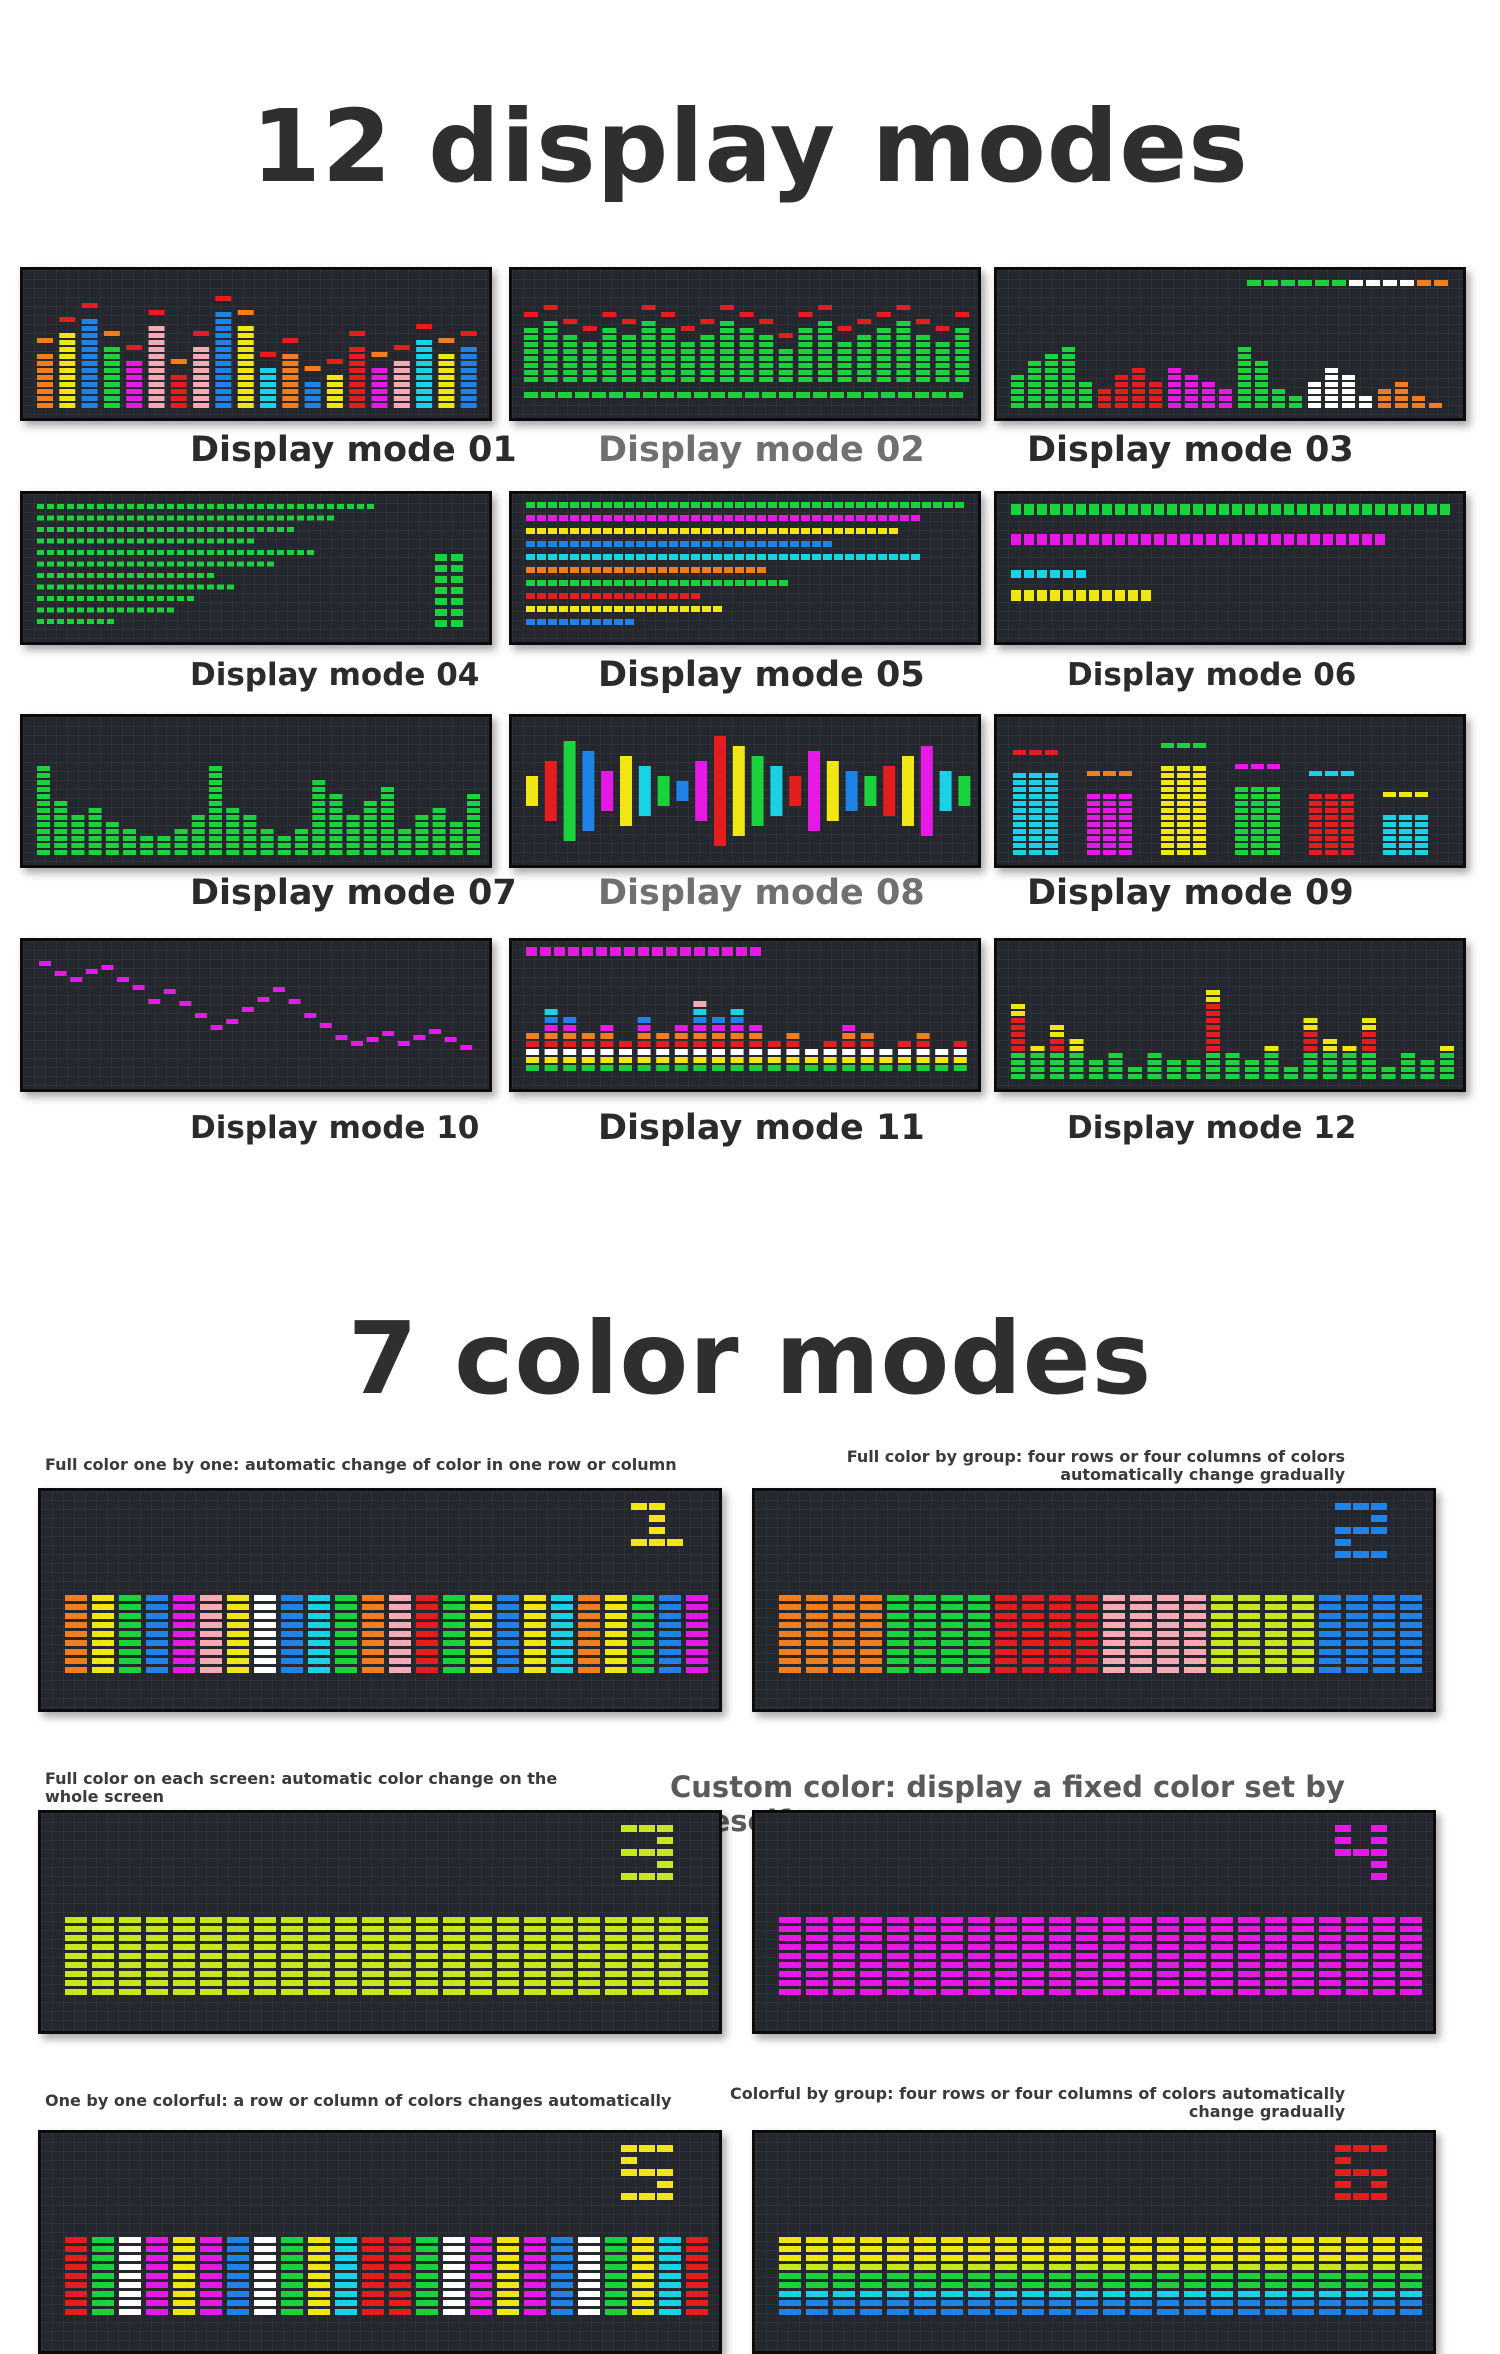 The height and width of the screenshot is (2354, 1500). Describe the element at coordinates (1230, 791) in the screenshot. I see `display-mode-09-preview` at that location.